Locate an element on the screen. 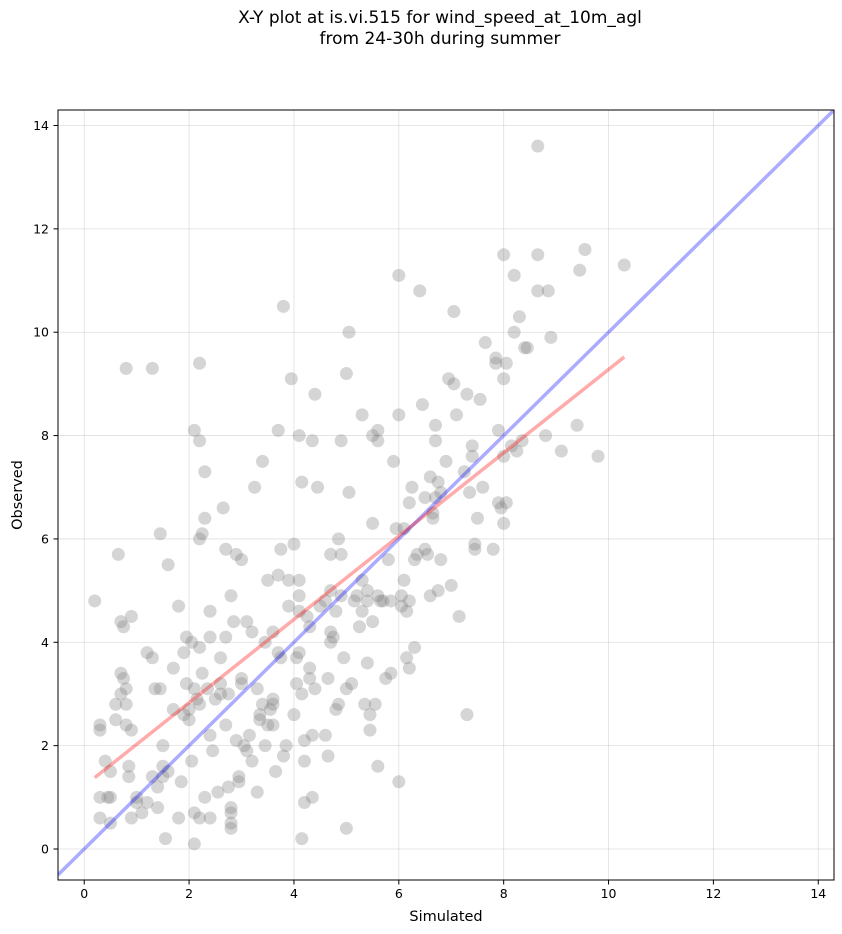  y-tick-label: 2 is located at coordinates (45, 745).